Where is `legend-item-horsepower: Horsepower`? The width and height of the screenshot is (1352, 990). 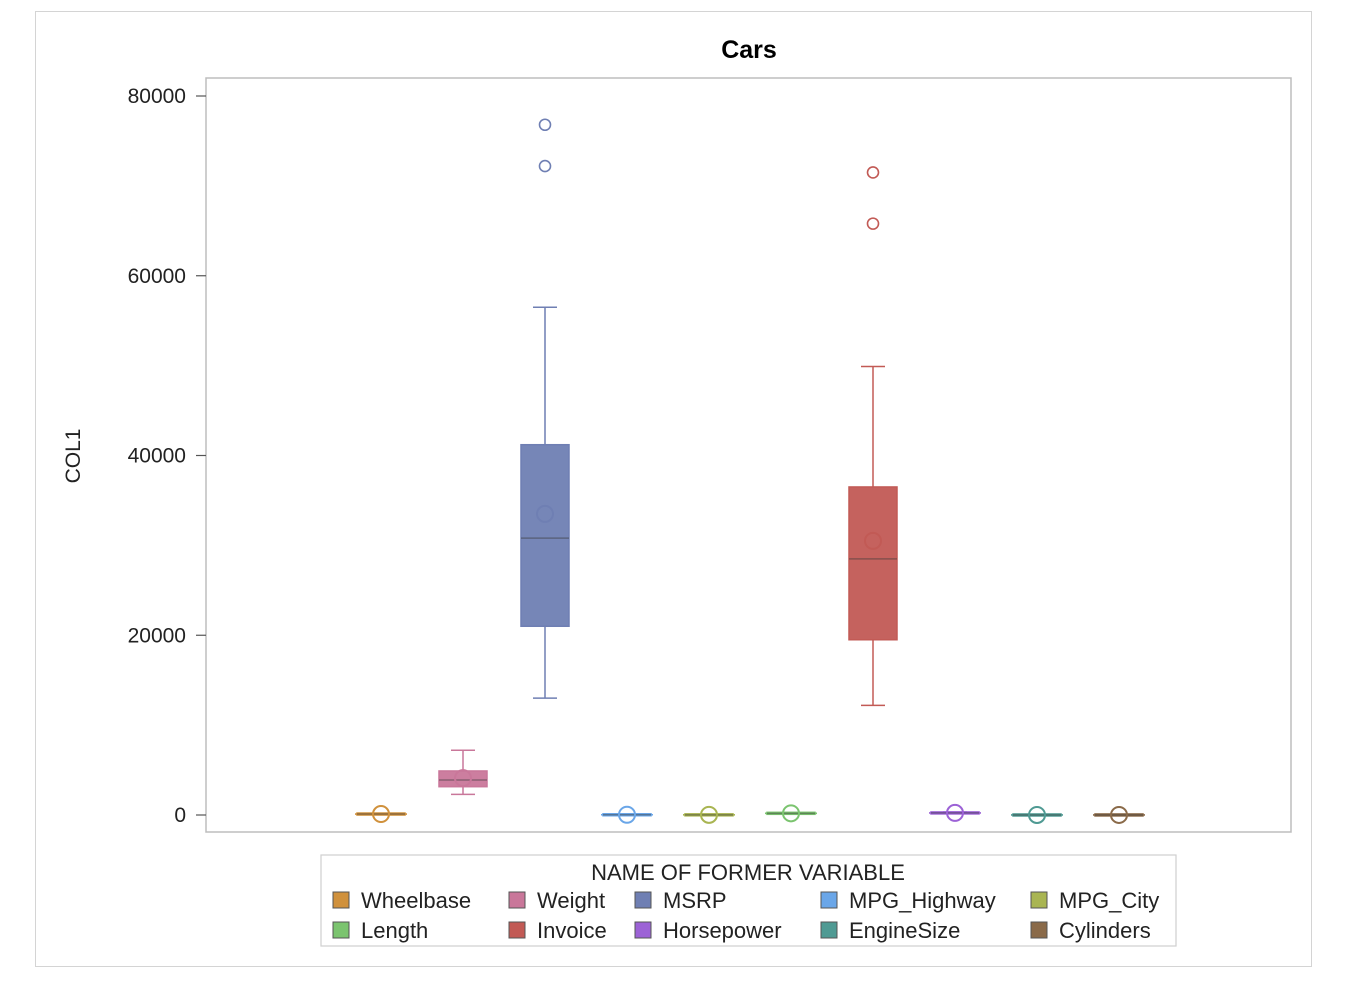 legend-item-horsepower: Horsepower is located at coordinates (708, 930).